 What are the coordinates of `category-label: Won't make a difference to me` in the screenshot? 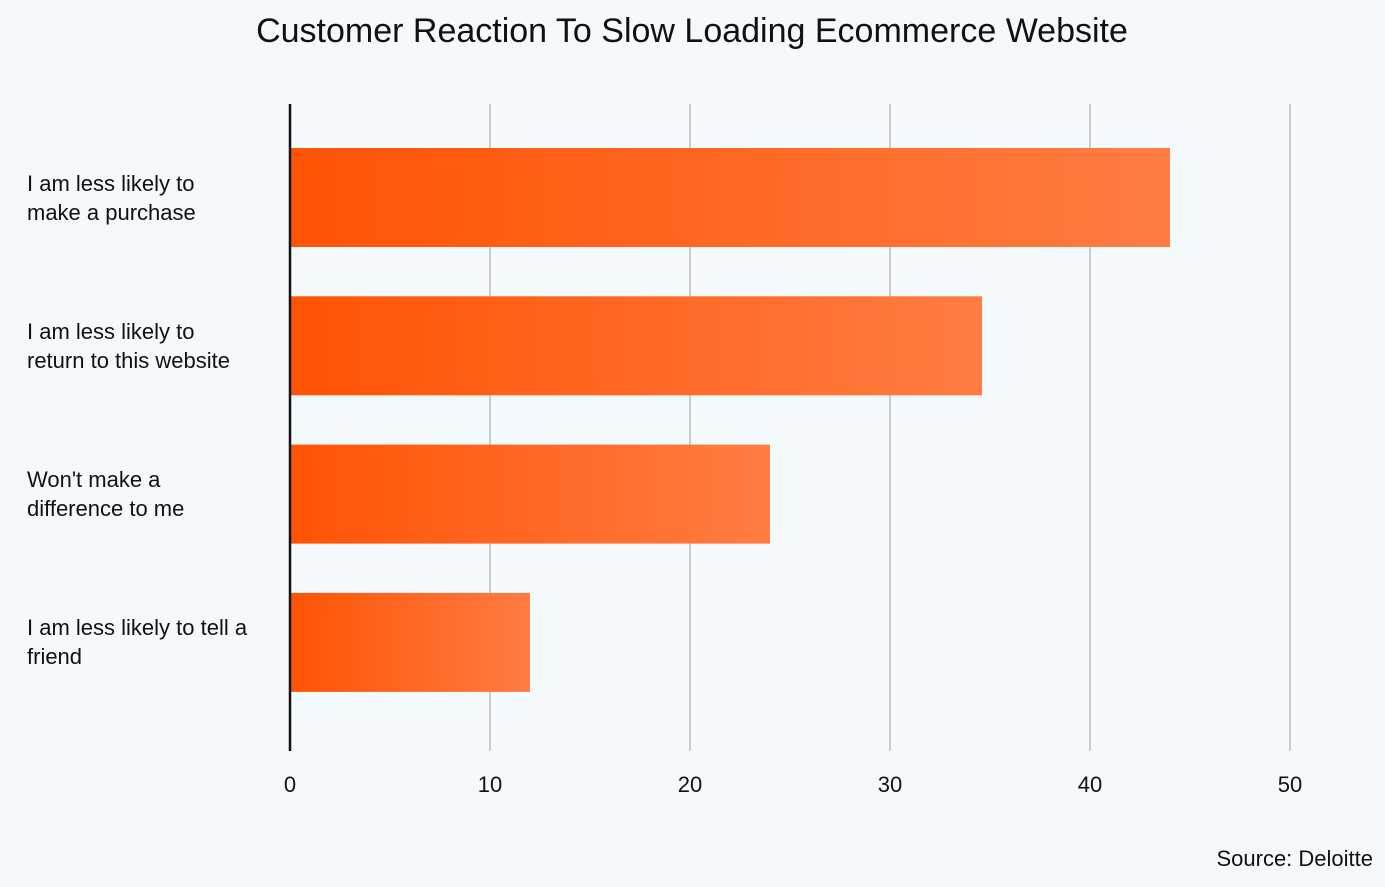 It's located at (152, 494).